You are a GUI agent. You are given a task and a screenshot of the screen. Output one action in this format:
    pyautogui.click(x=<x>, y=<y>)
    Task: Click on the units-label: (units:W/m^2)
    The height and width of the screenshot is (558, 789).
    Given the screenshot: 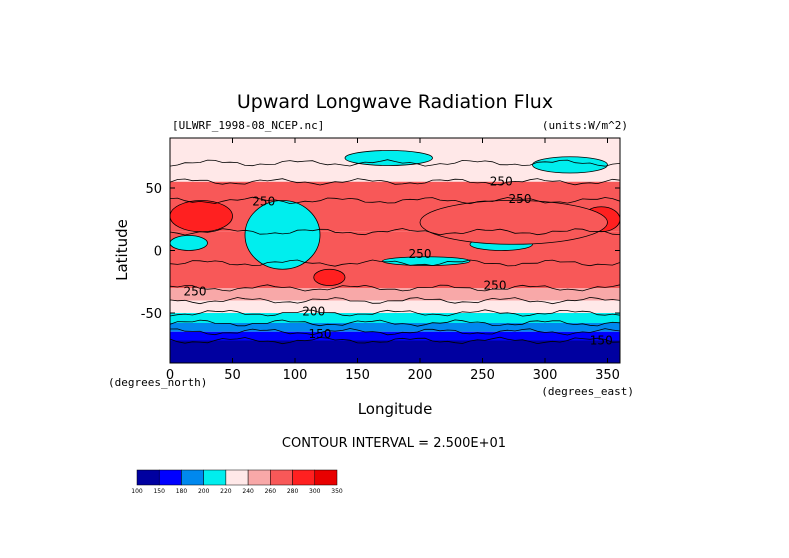 What is the action you would take?
    pyautogui.click(x=585, y=125)
    